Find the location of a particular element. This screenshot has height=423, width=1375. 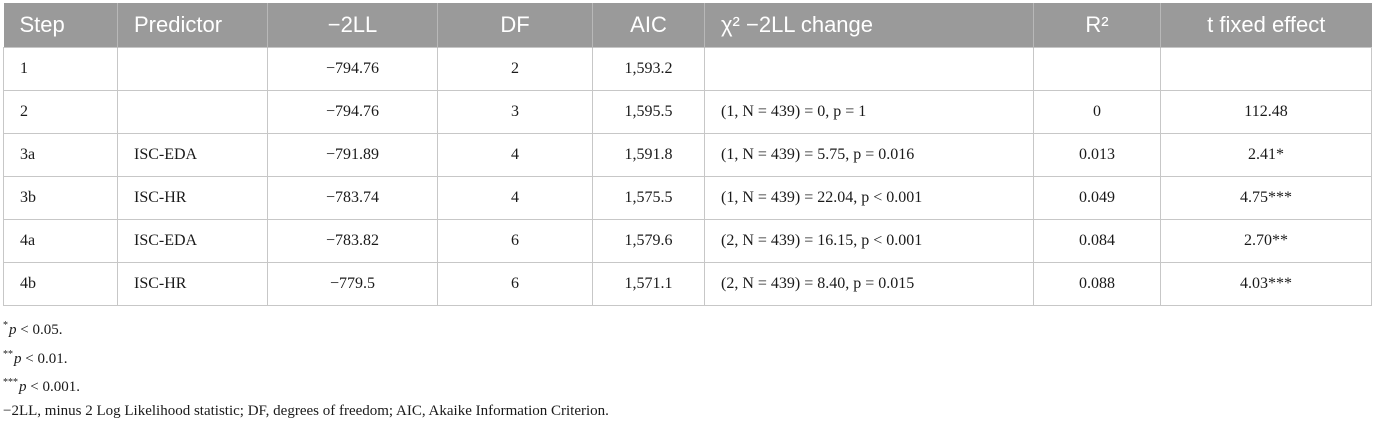

cell-step: 2 is located at coordinates (61, 112).